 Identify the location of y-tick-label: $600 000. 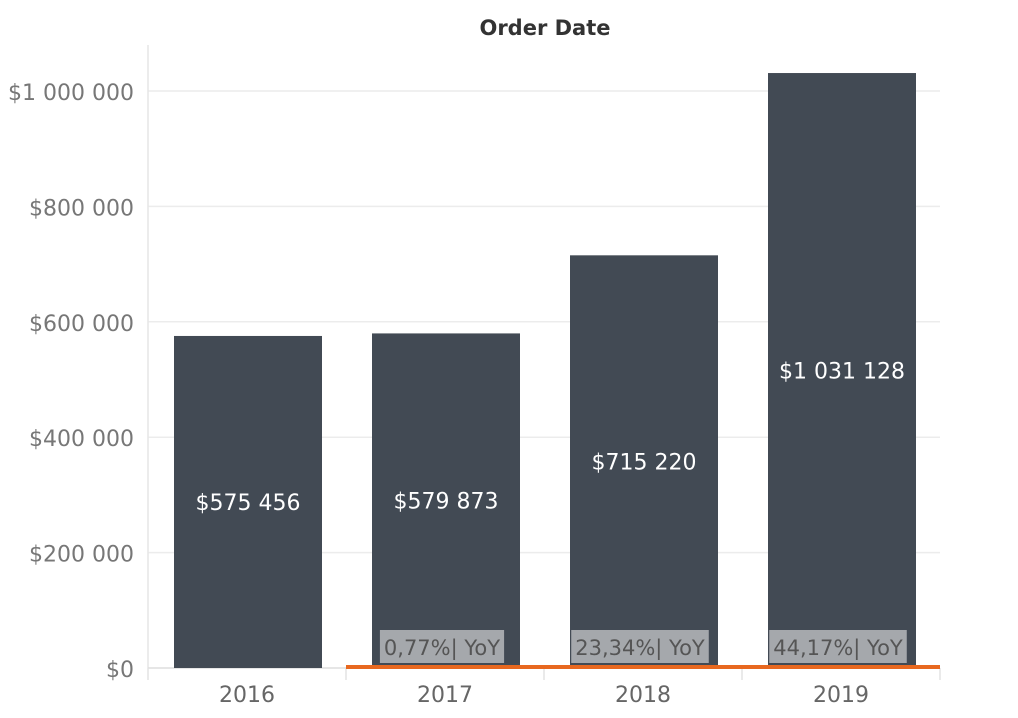
(81, 324).